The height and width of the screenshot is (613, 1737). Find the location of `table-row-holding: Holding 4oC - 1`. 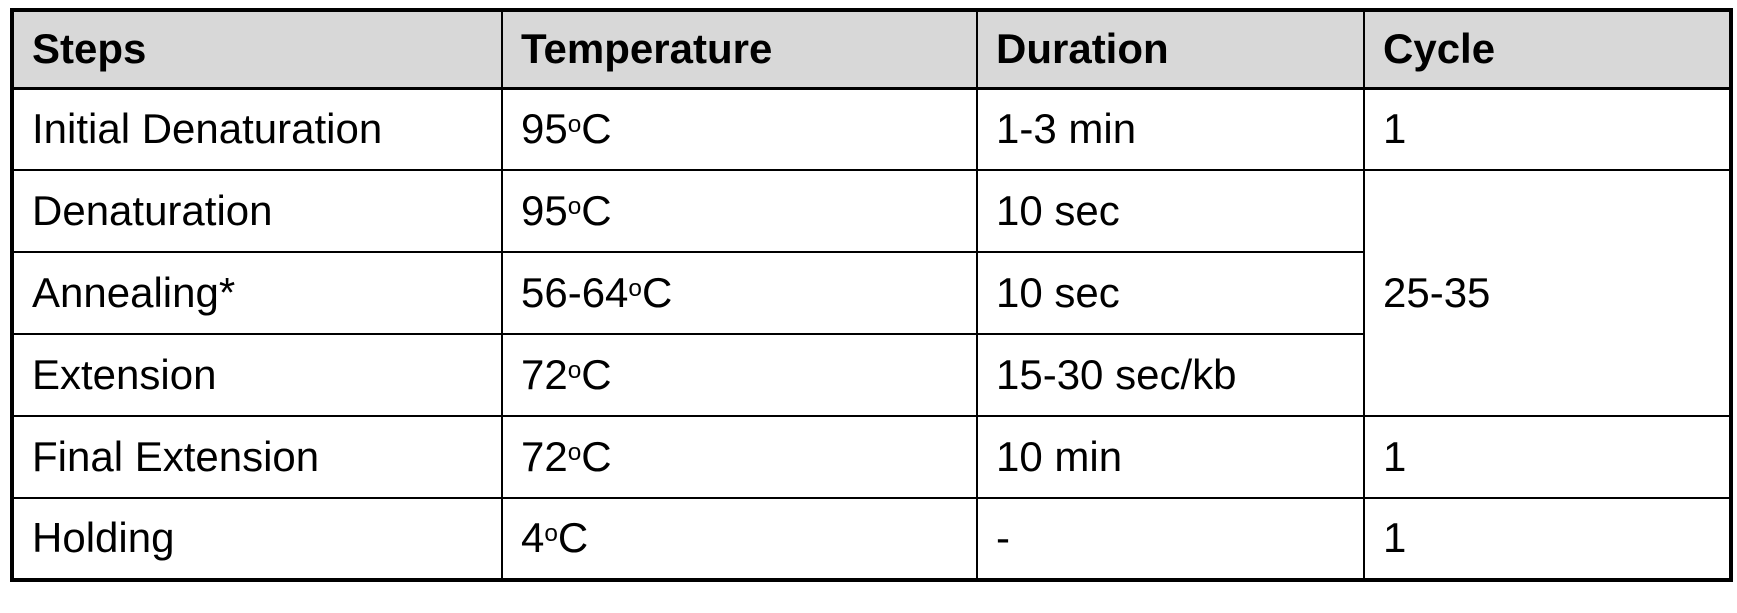

table-row-holding: Holding 4oC - 1 is located at coordinates (871, 539).